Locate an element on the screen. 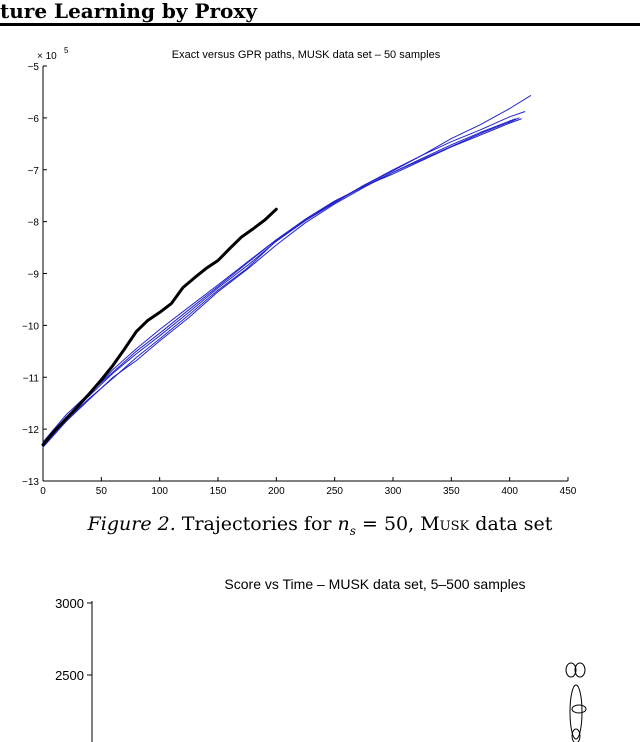 This screenshot has height=742, width=640. caption-prefix: Trajectories for is located at coordinates (256, 524).